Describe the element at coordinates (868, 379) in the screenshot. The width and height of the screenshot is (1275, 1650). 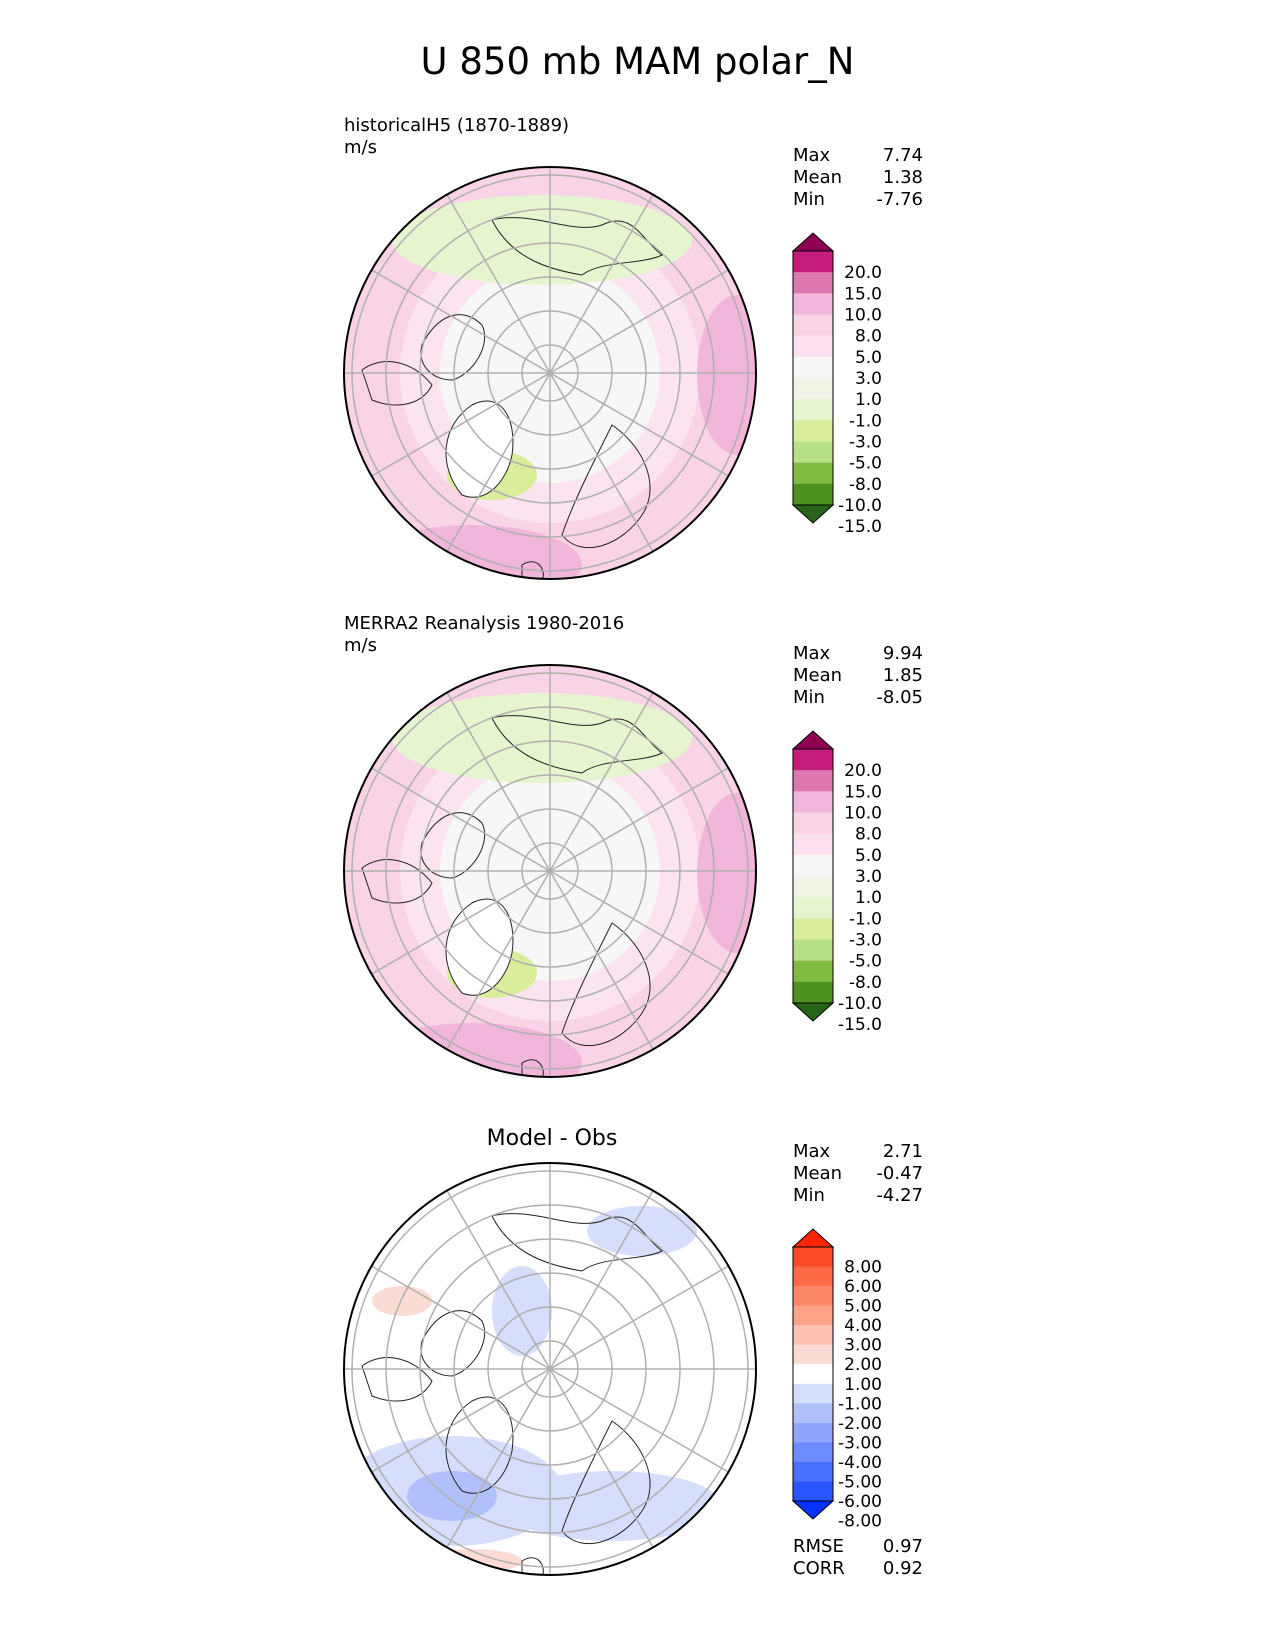
I see `colorbar-tick-label: 3.0` at that location.